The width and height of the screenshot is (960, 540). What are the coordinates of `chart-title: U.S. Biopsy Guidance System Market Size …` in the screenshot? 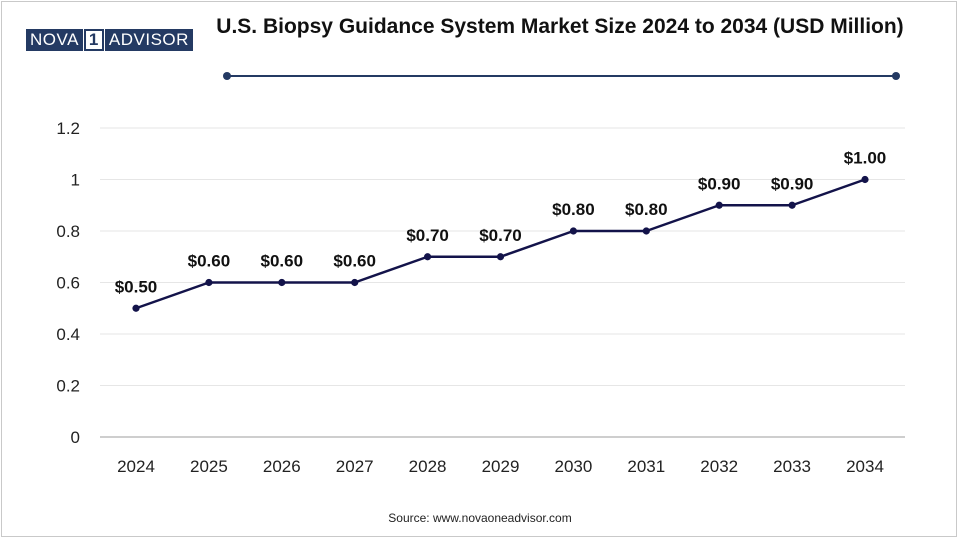 It's located at (560, 26).